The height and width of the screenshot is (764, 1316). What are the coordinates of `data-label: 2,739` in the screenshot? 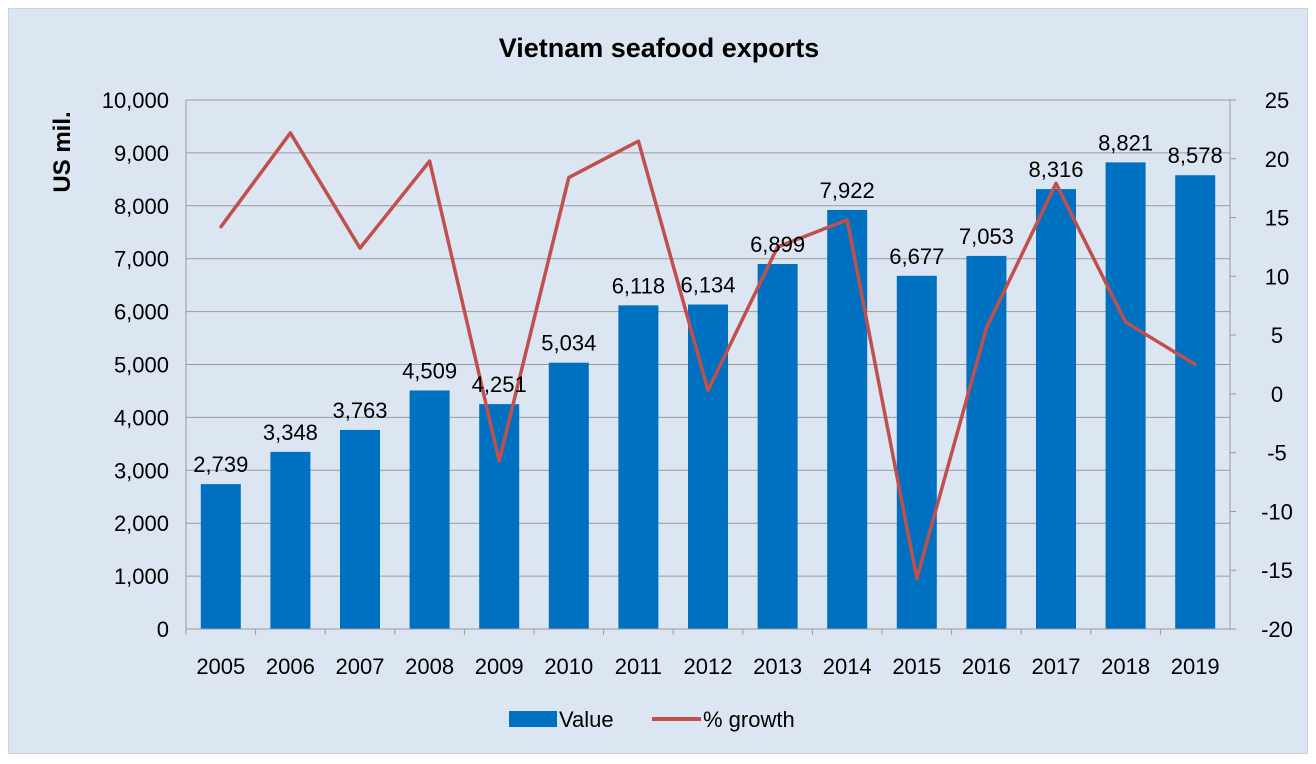 It's located at (220, 464).